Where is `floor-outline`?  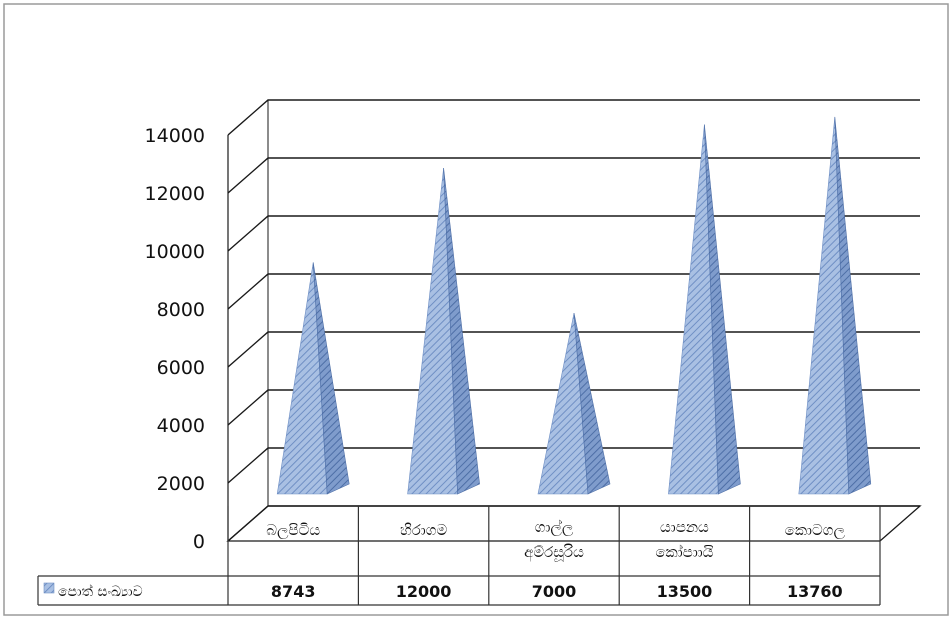 floor-outline is located at coordinates (574, 523).